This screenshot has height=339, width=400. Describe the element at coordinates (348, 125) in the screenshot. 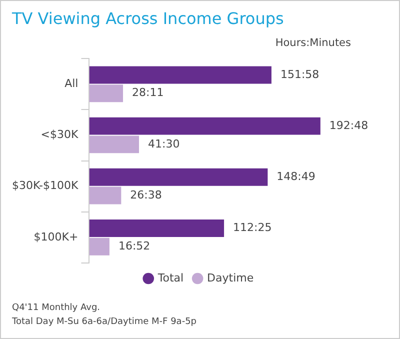

I see `data-label: 192:48` at that location.